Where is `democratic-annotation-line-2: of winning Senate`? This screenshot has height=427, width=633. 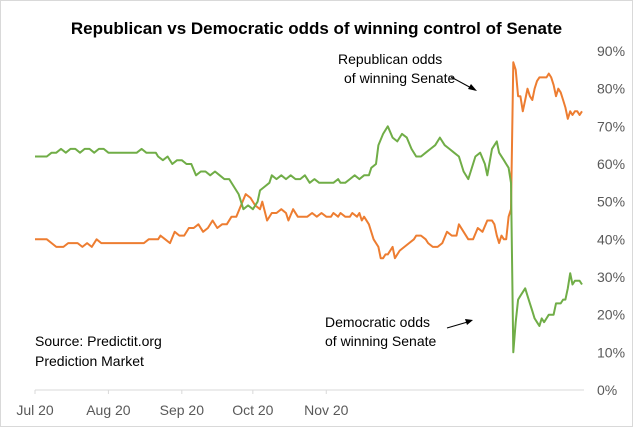 democratic-annotation-line-2: of winning Senate is located at coordinates (381, 341).